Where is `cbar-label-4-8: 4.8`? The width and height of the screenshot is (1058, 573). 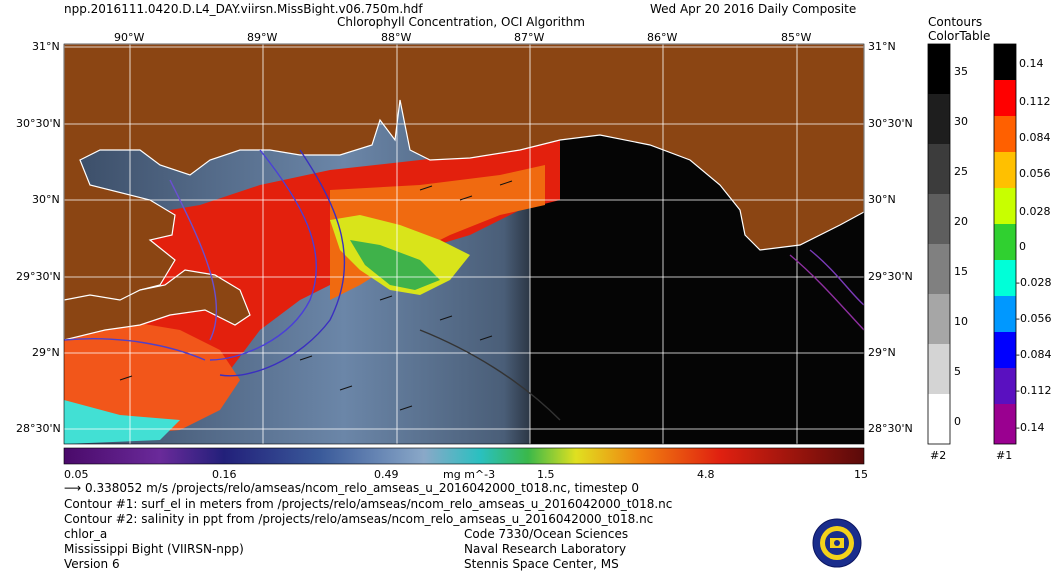 cbar-label-4-8: 4.8 is located at coordinates (706, 474).